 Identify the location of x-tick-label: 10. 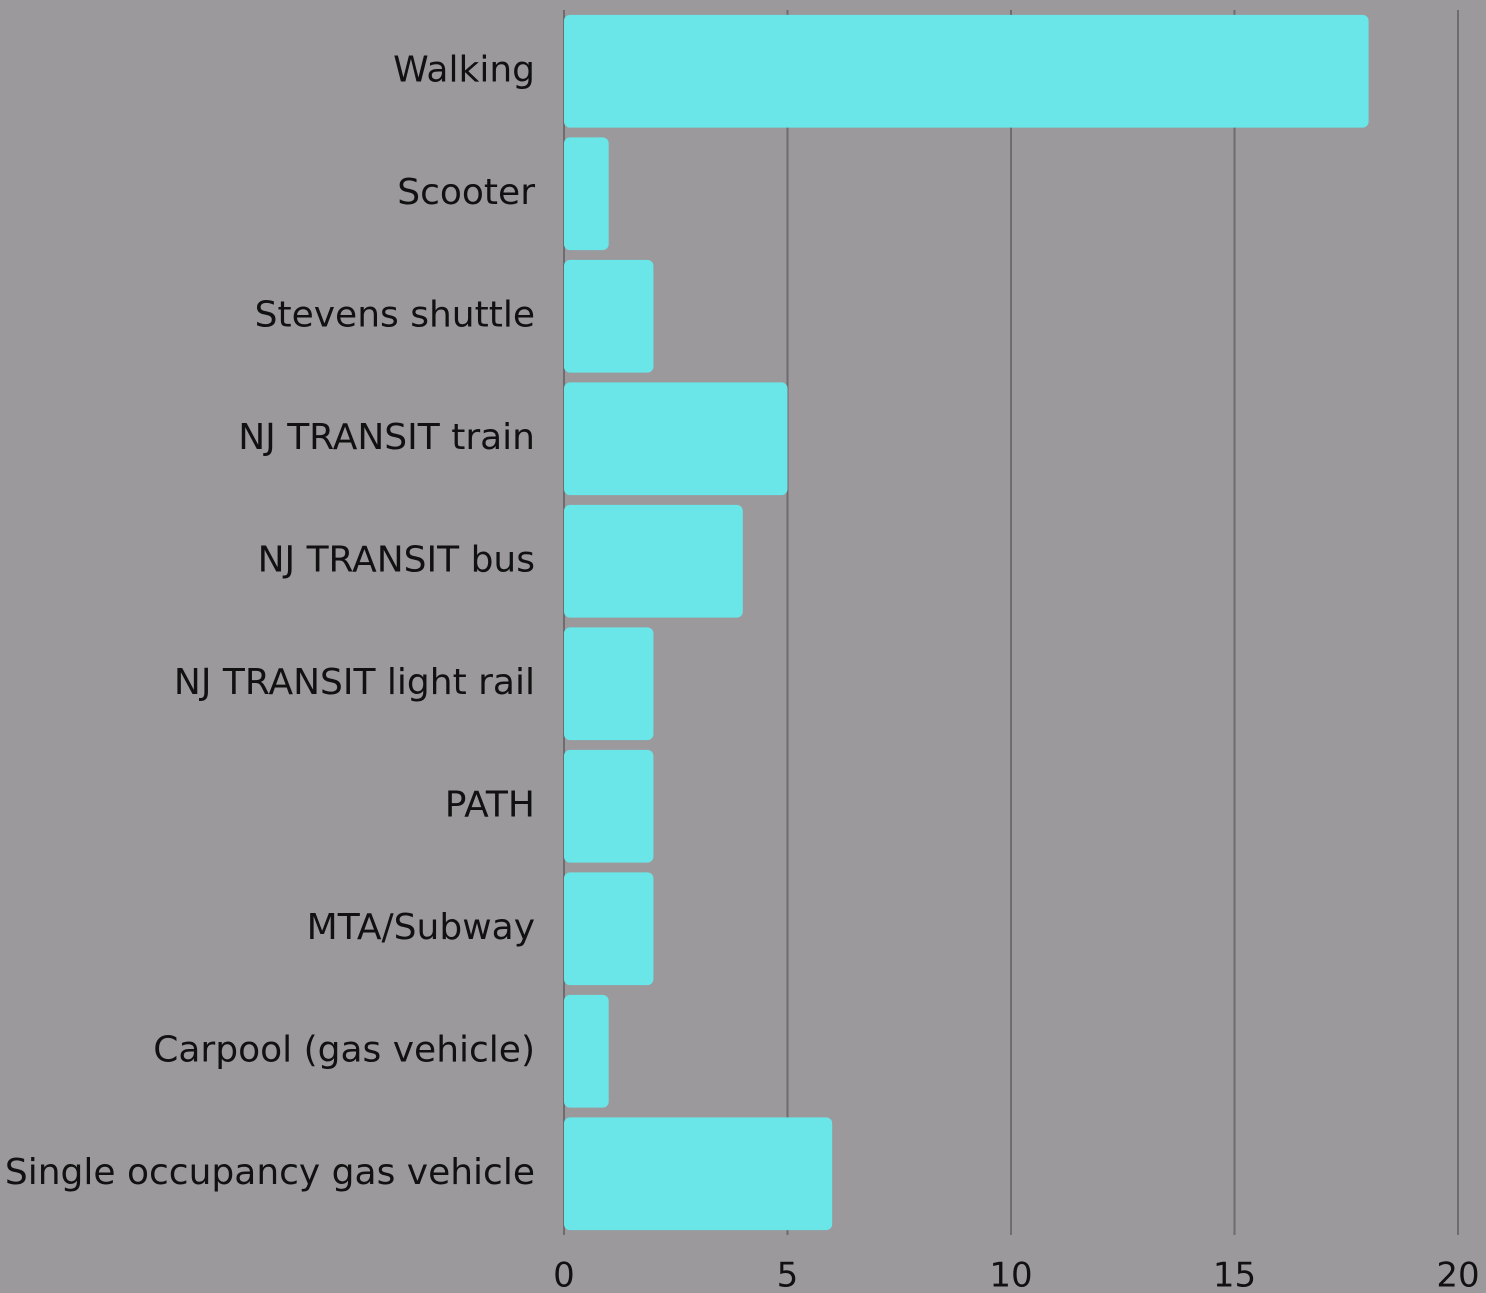
(1010, 1274).